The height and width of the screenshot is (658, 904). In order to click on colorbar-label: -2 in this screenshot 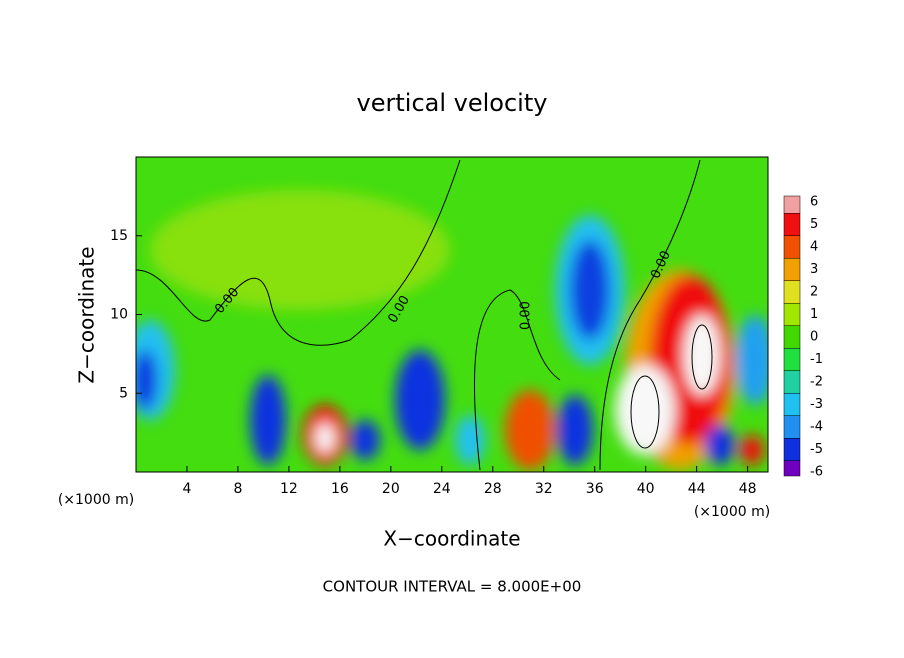, I will do `click(816, 382)`.